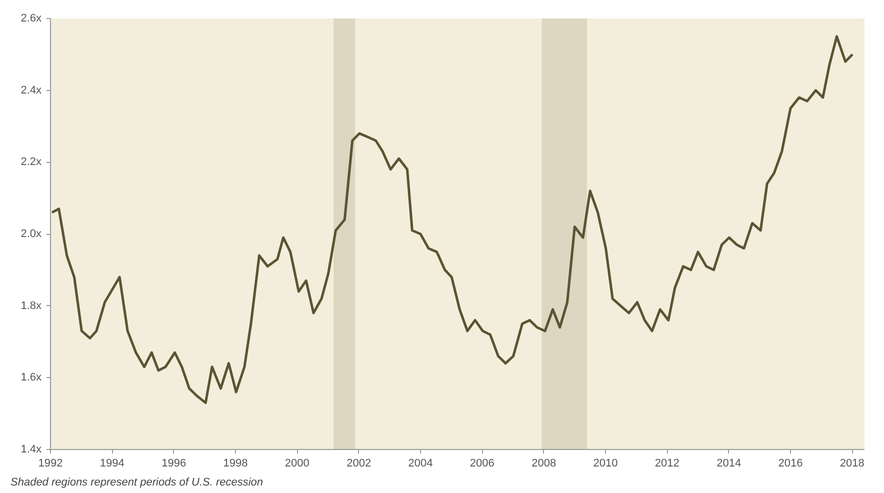 Image resolution: width=884 pixels, height=493 pixels. What do you see at coordinates (605, 464) in the screenshot?
I see `x-tick-label: 2010` at bounding box center [605, 464].